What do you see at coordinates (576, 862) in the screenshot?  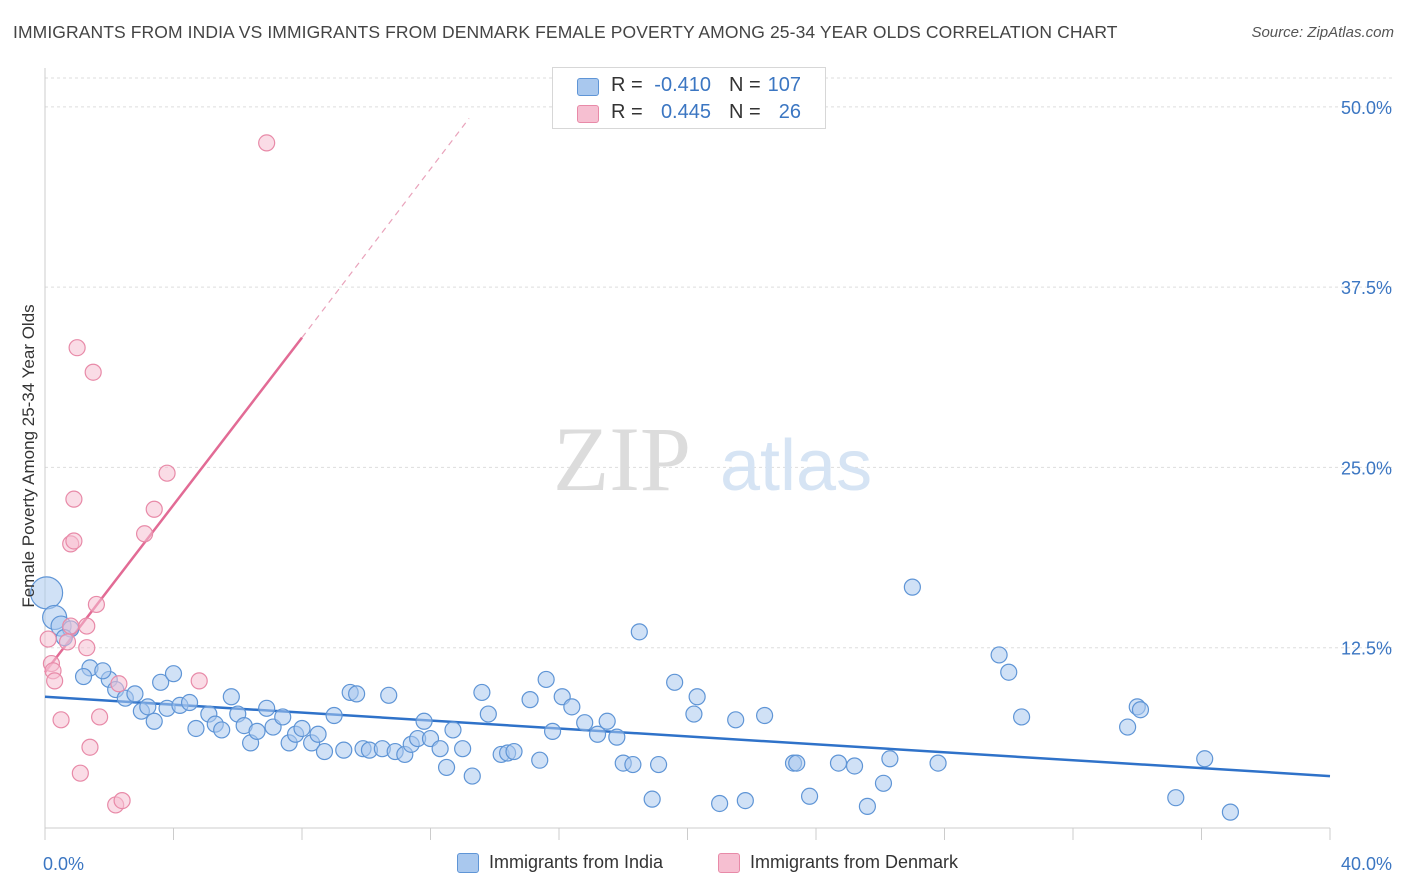 I see `legend-india-label: Immigrants from India` at bounding box center [576, 862].